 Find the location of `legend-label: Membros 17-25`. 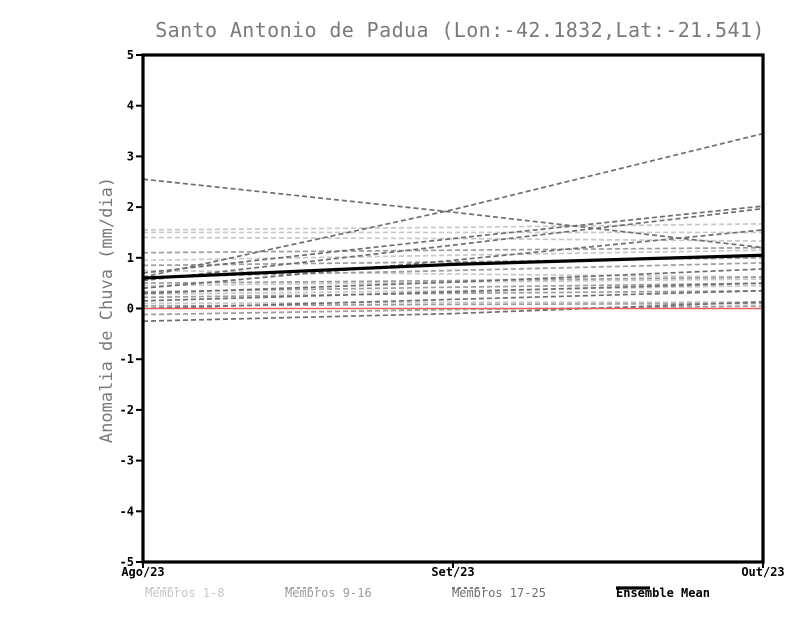

legend-label: Membros 17-25 is located at coordinates (499, 593).